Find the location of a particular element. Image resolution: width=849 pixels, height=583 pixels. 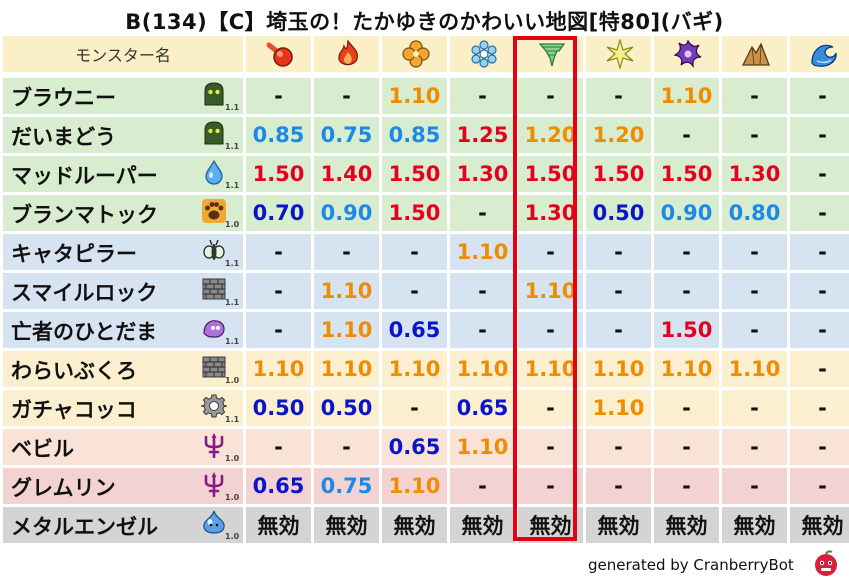

rock-mountain-icon is located at coordinates (756, 54).